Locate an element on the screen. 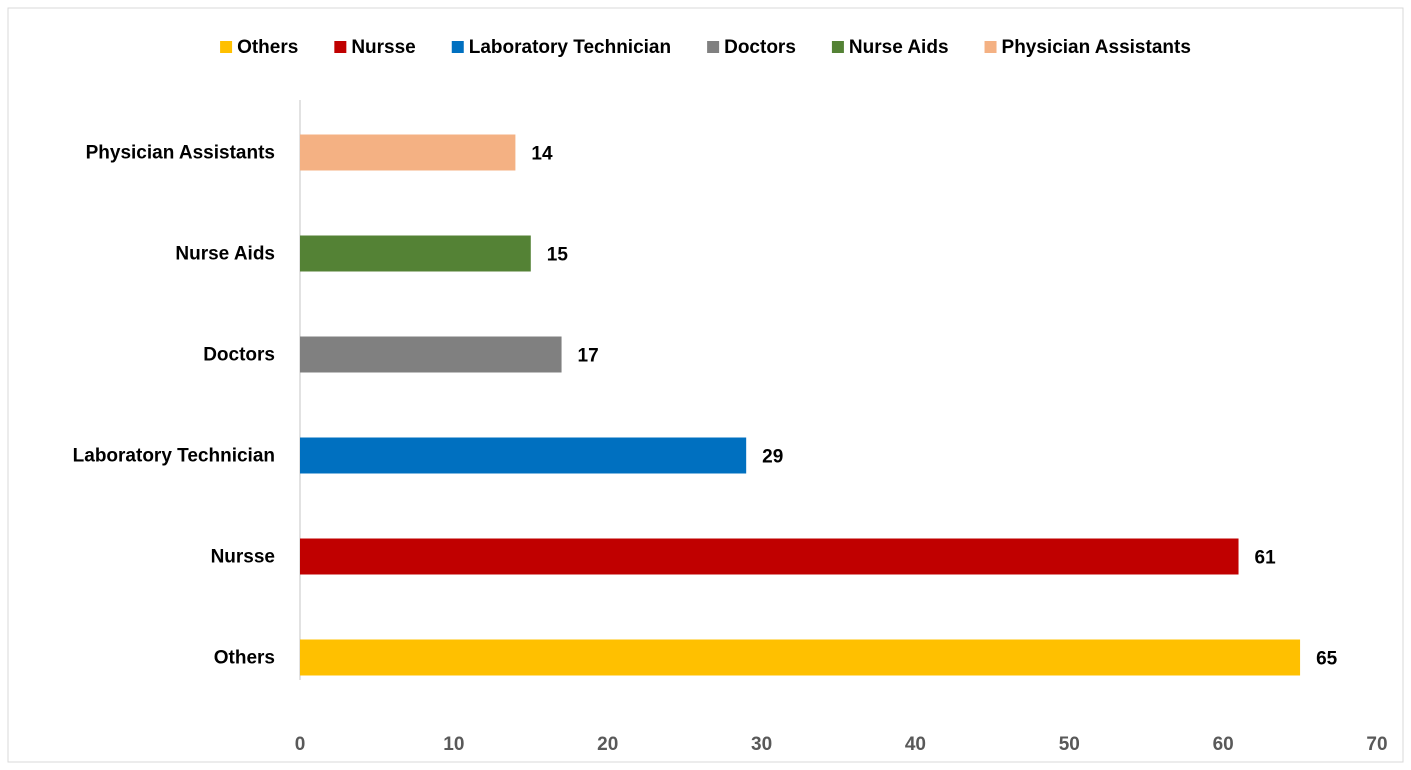  data-label: 14 is located at coordinates (542, 154).